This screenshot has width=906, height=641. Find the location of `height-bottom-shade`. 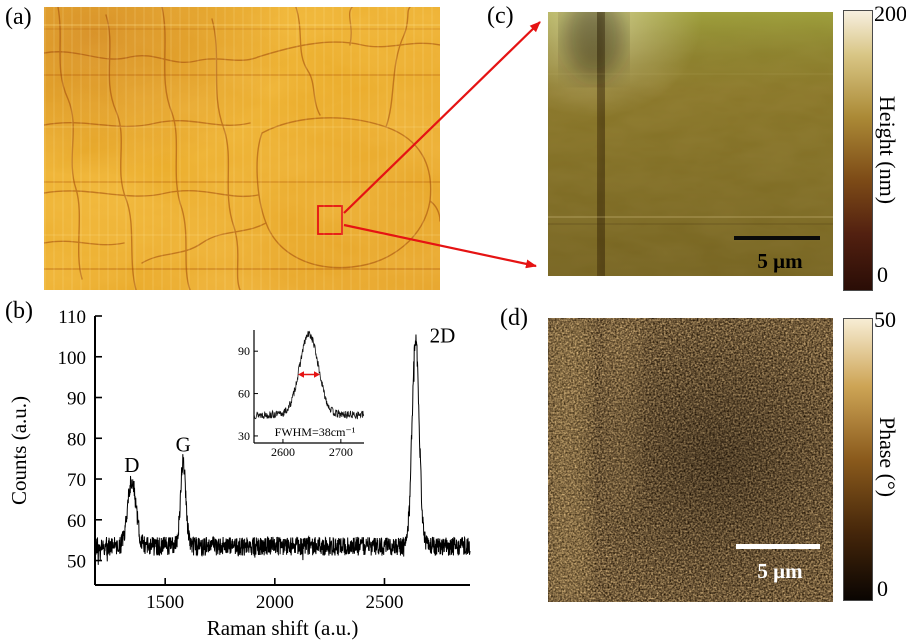

height-bottom-shade is located at coordinates (690, 144).